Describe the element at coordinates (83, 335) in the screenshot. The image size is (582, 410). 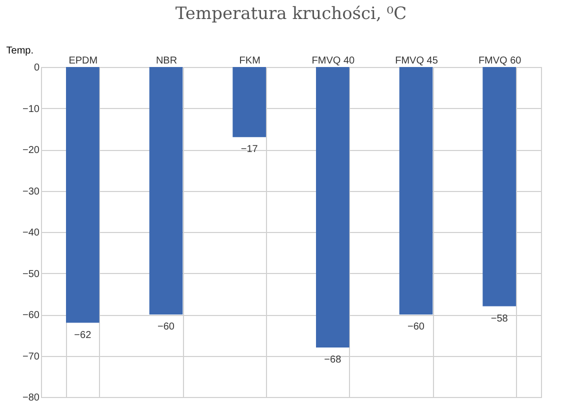
I see `data-label: −62` at that location.